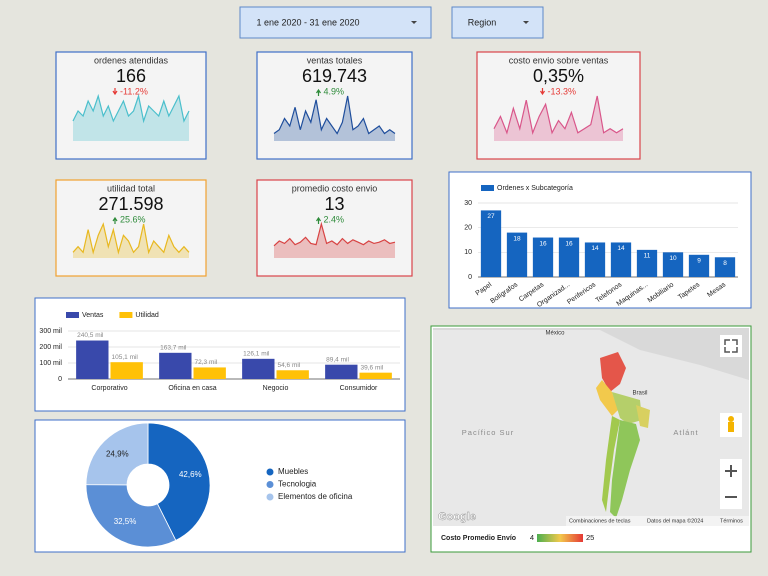 Image resolution: width=768 pixels, height=576 pixels. I want to click on legend-label: Utilidad, so click(146, 315).